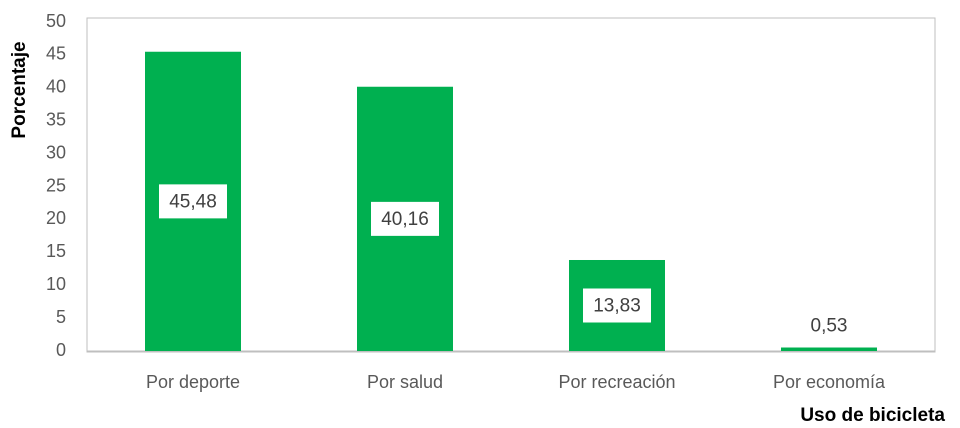 The image size is (960, 428). What do you see at coordinates (61, 317) in the screenshot?
I see `y-tick-label: 5` at bounding box center [61, 317].